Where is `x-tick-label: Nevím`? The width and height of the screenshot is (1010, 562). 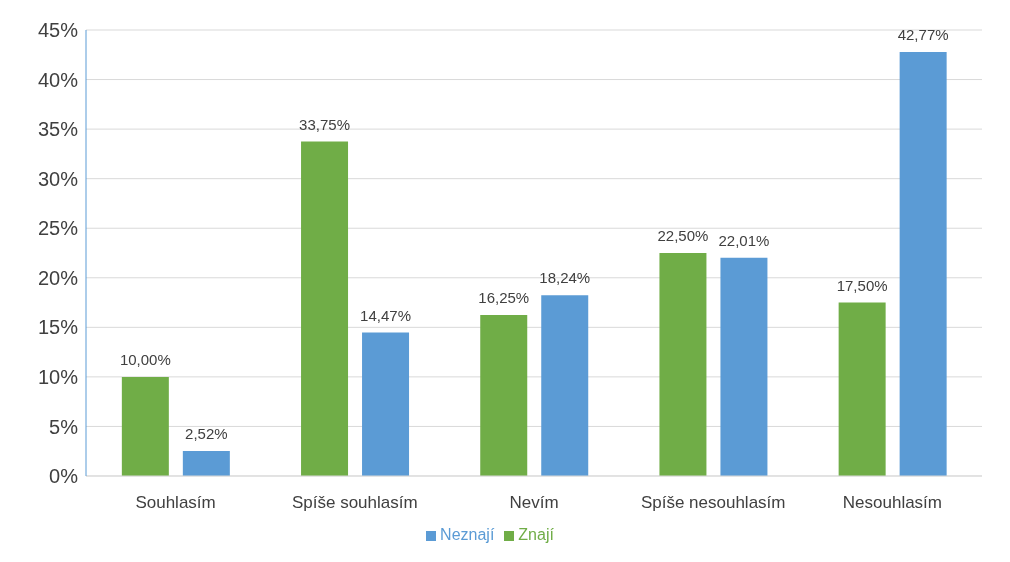
x-tick-label: Nevím is located at coordinates (534, 503).